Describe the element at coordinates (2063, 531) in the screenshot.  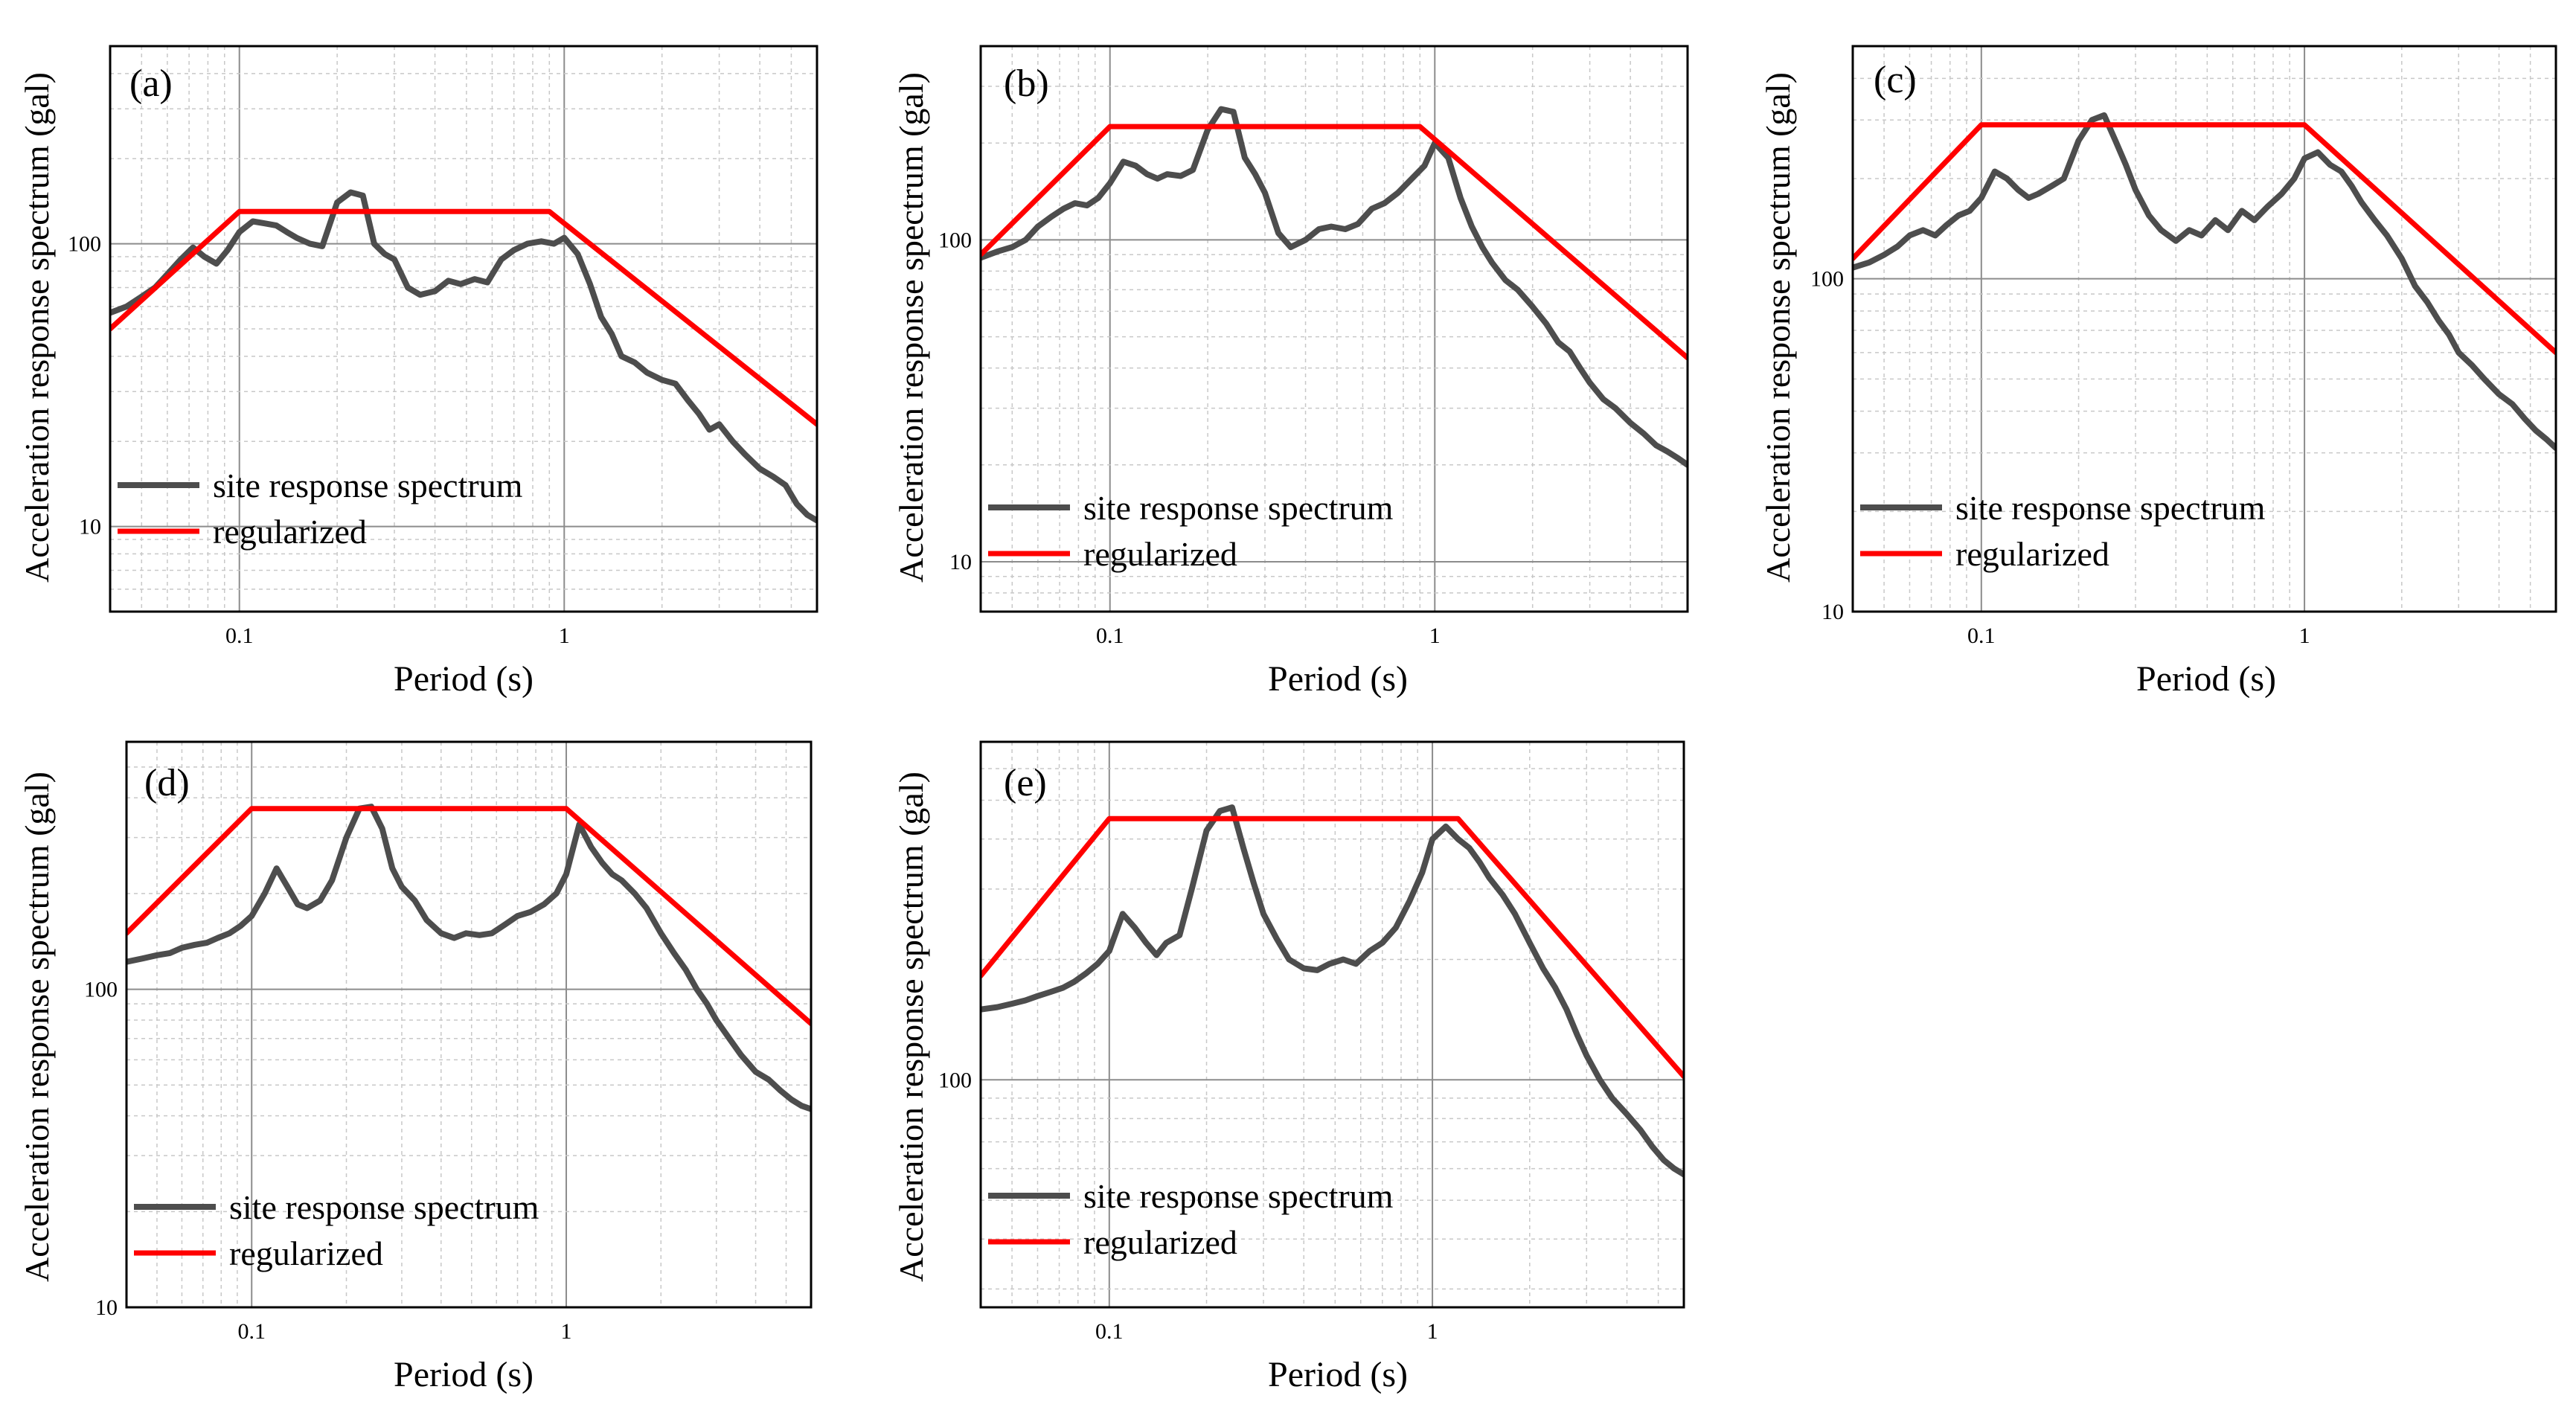
I see `legend-c: site response spectrum regularized` at that location.